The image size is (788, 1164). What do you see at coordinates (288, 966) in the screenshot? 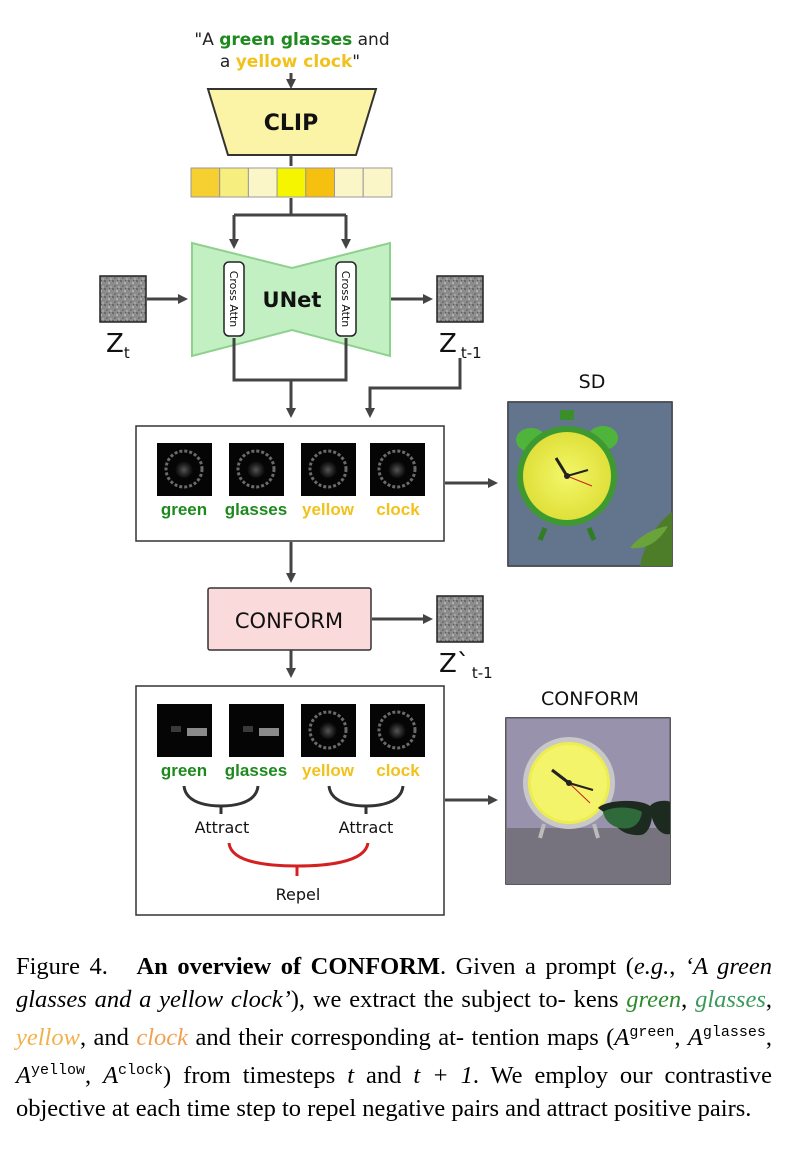
I see `caption-title: An overview of CONFORM` at bounding box center [288, 966].